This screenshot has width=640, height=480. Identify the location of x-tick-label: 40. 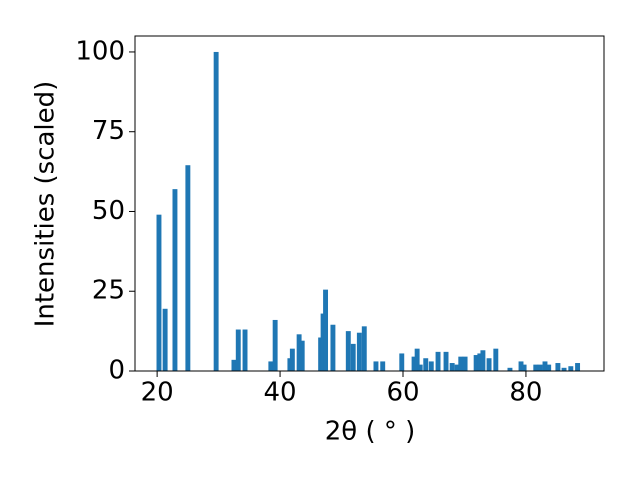
(280, 393).